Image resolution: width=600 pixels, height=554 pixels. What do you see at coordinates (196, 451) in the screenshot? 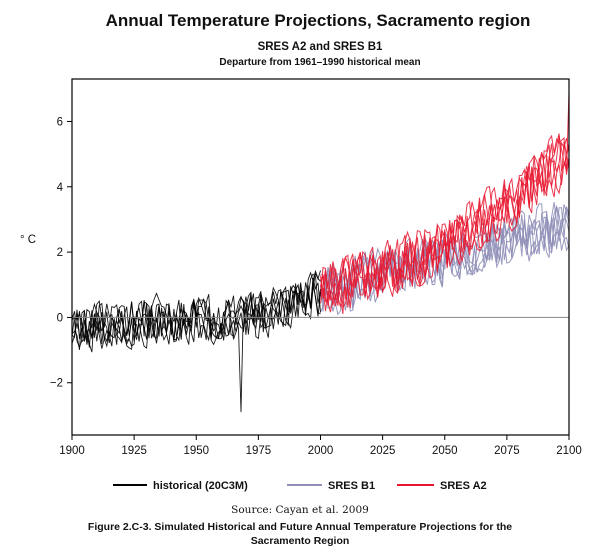
I see `x-tick-label: 1950` at bounding box center [196, 451].